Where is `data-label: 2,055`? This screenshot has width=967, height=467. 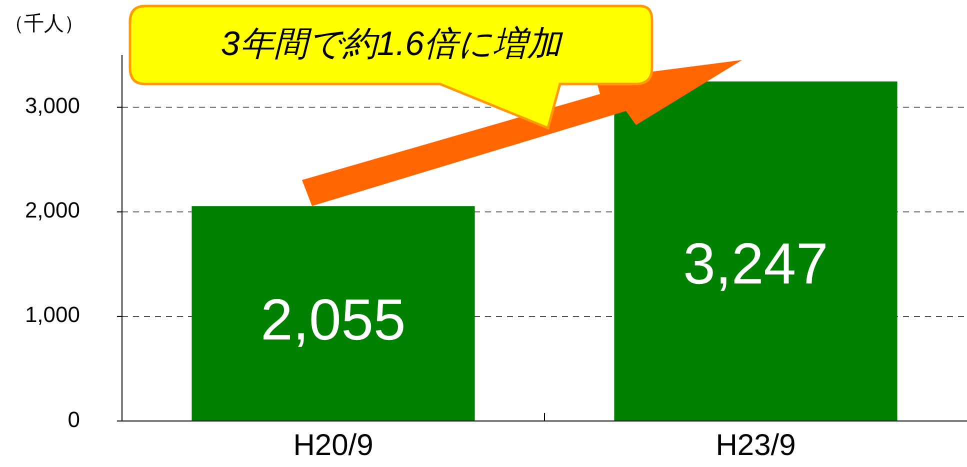
data-label: 2,055 is located at coordinates (333, 320).